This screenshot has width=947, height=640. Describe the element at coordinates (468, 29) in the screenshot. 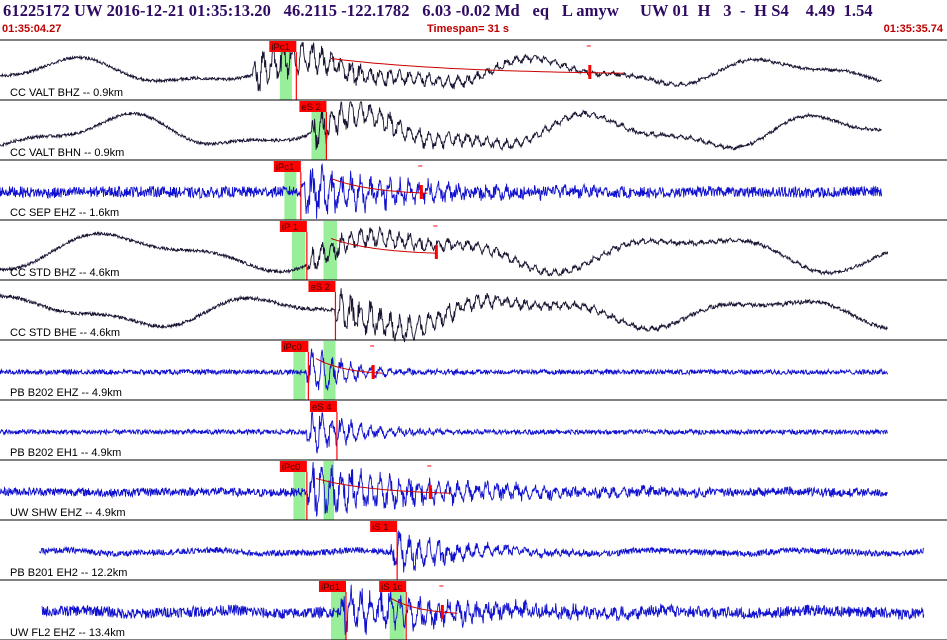

I see `timespan-label: Timespan= 31 s` at that location.